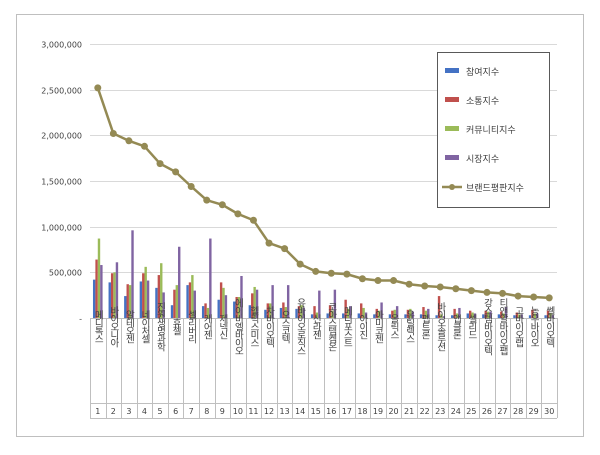  Describe the element at coordinates (284, 411) in the screenshot. I see `x-category-number: 13` at that location.